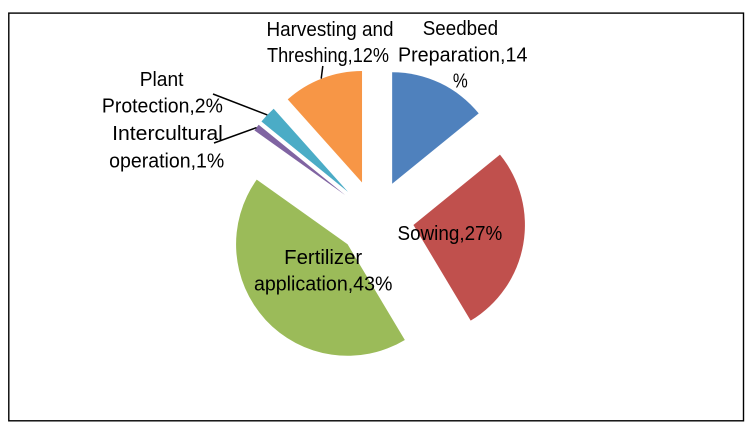  What do you see at coordinates (166, 161) in the screenshot?
I see `svg-text: operation,1%` at bounding box center [166, 161].